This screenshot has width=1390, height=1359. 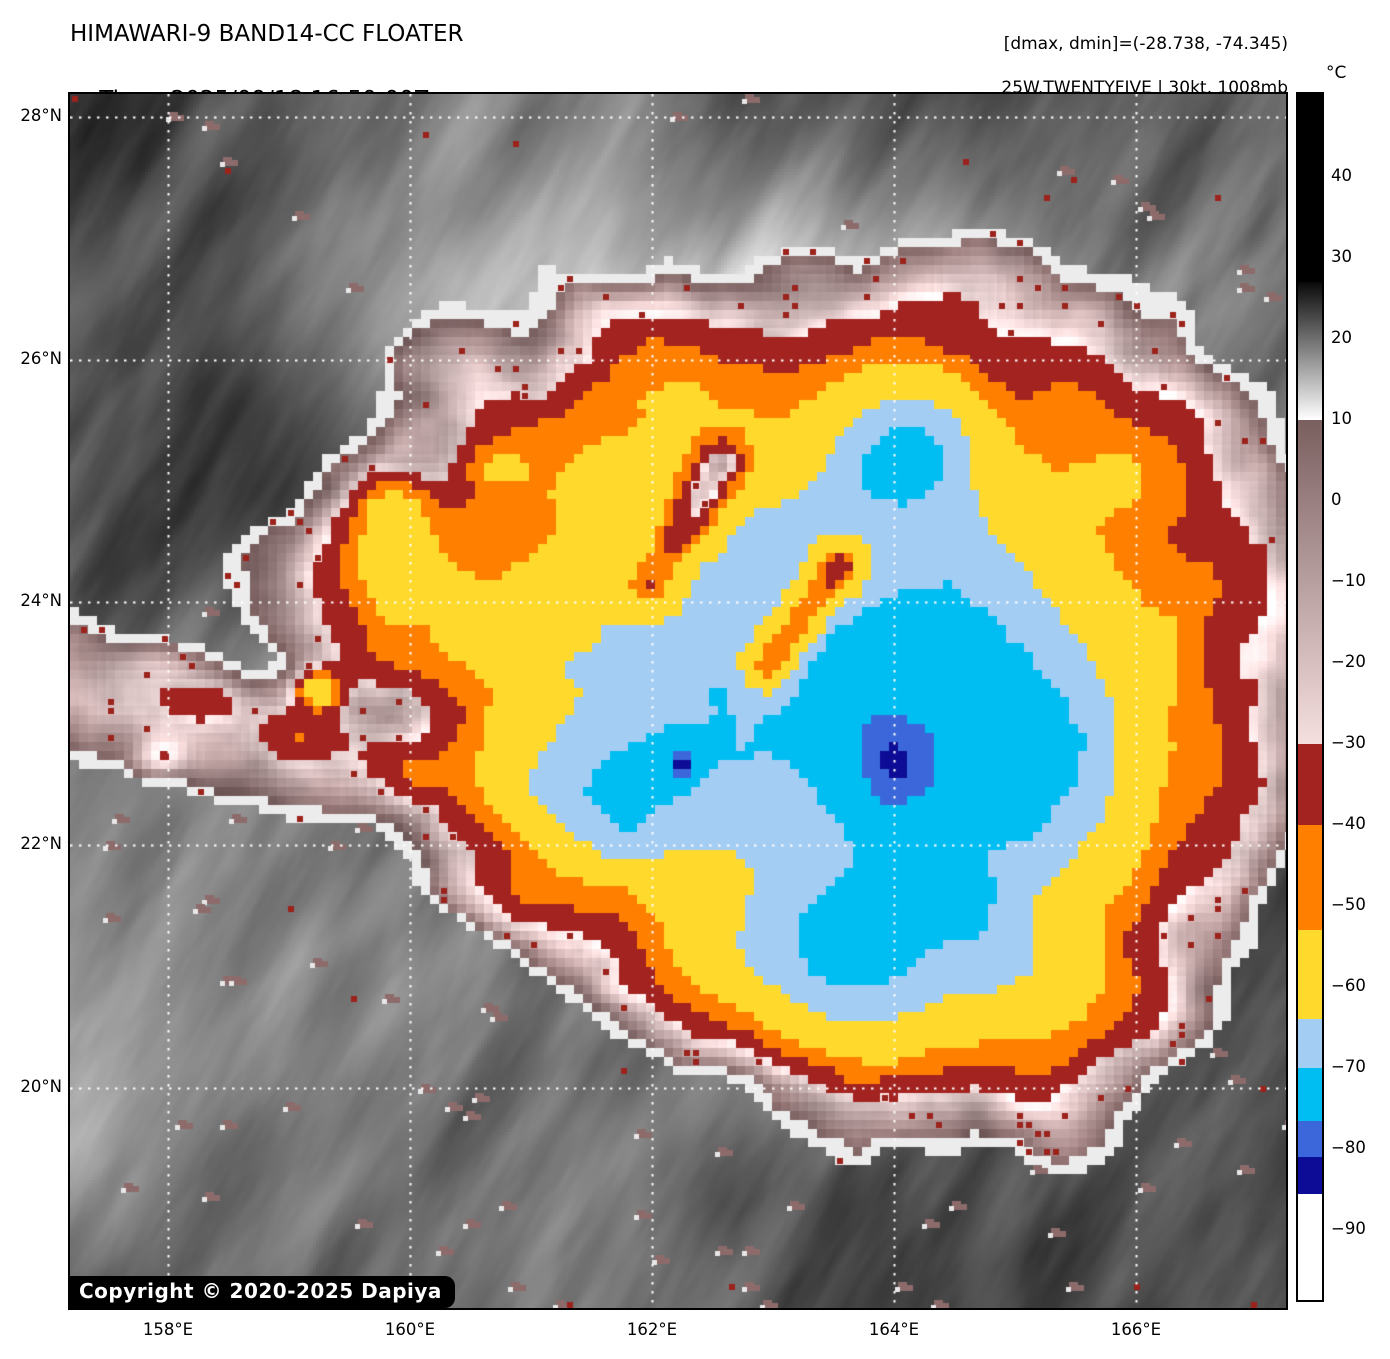 I want to click on latitude-tick-label: 20°N, so click(x=41, y=1086).